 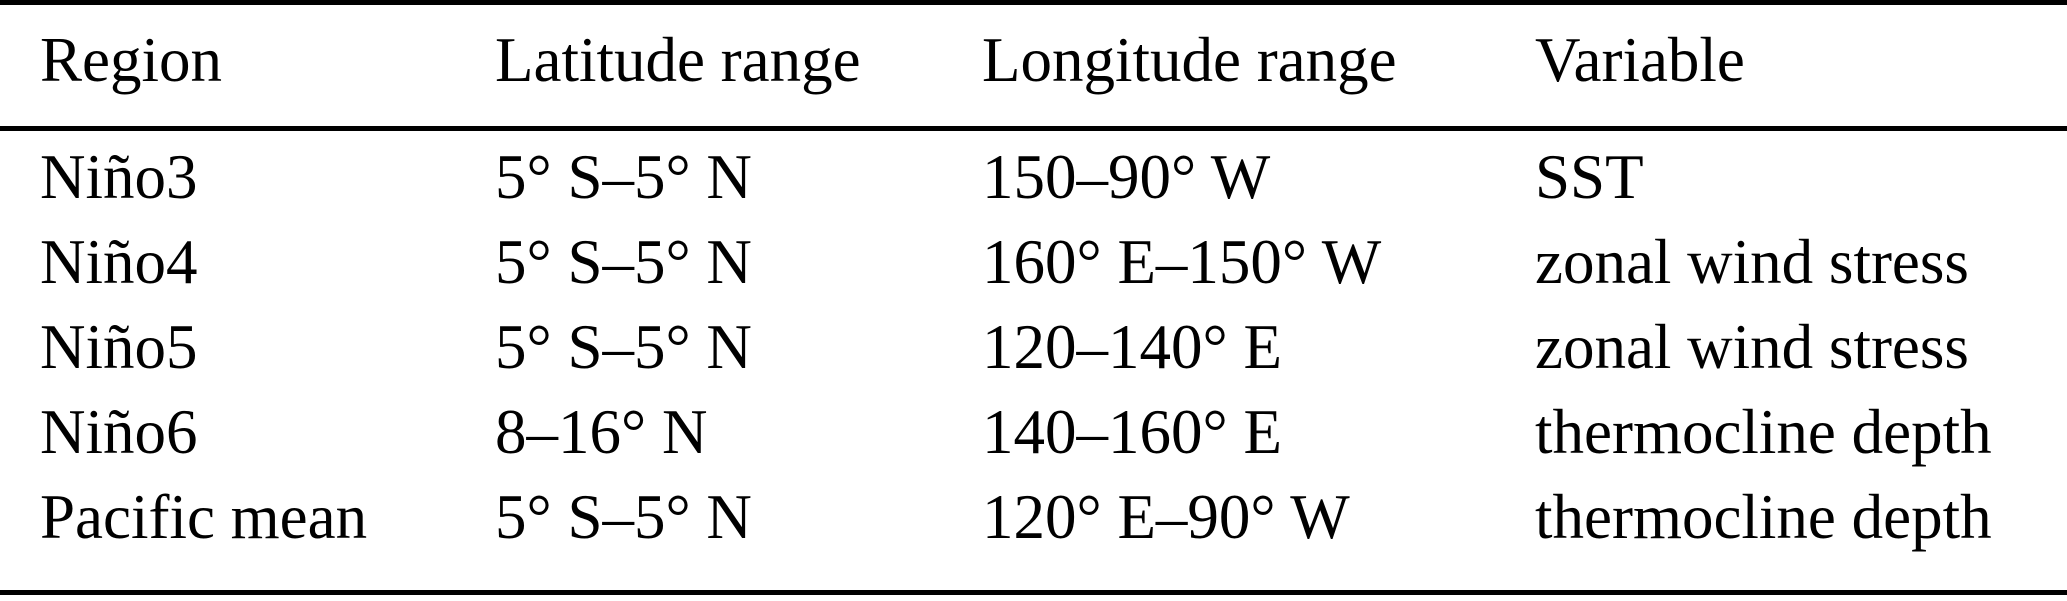 What do you see at coordinates (1801, 68) in the screenshot?
I see `column-header-variable: Variable` at bounding box center [1801, 68].